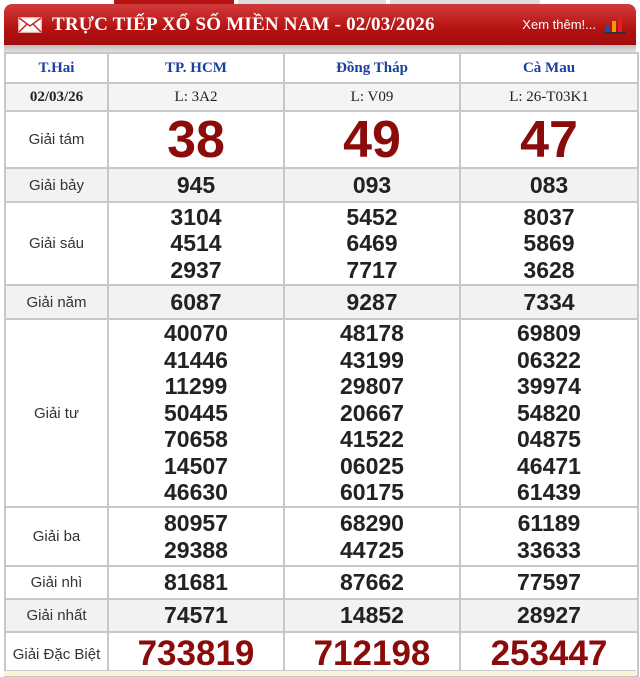 This screenshot has width=640, height=677. I want to click on prize-number: 733819, so click(196, 653).